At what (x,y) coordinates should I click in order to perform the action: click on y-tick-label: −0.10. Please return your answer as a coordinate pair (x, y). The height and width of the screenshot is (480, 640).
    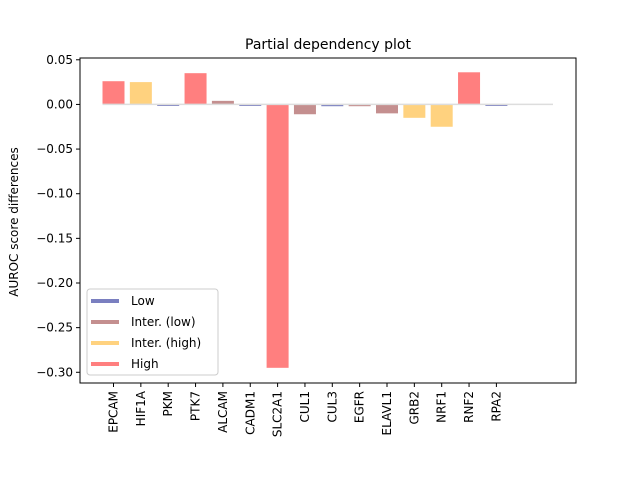
    Looking at the image, I should click on (54, 194).